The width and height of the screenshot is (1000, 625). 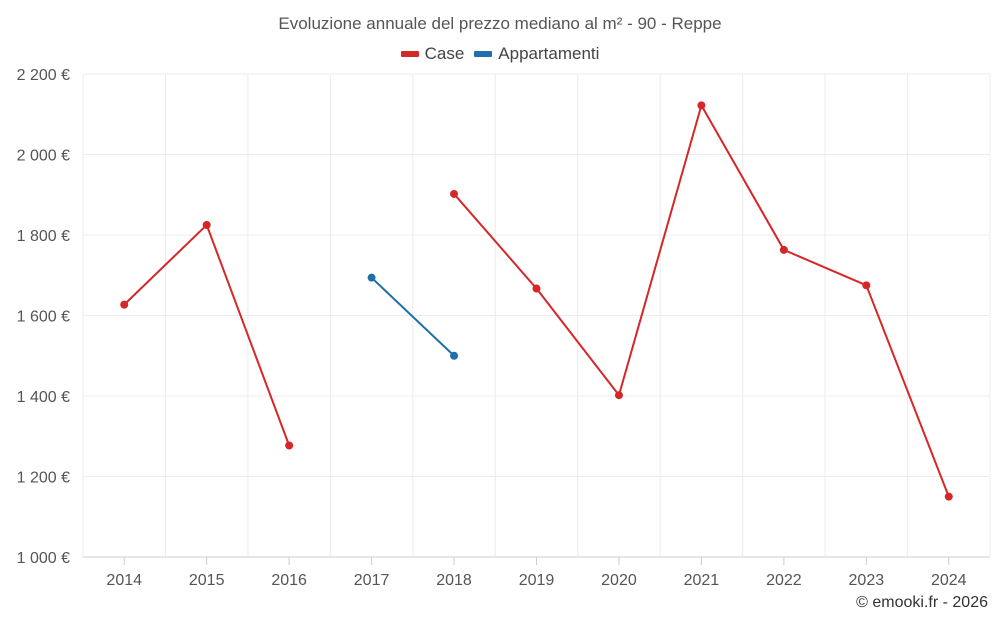 What do you see at coordinates (43, 317) in the screenshot?
I see `y-tick-label: 1 600 €` at bounding box center [43, 317].